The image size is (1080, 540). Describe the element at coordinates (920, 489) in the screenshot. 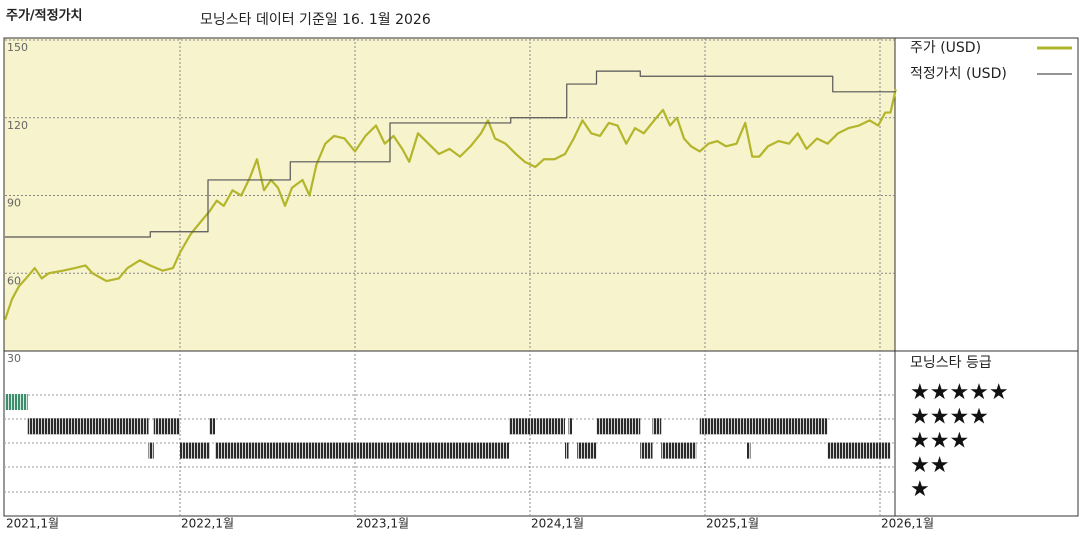

I see `rating-label: ★` at that location.